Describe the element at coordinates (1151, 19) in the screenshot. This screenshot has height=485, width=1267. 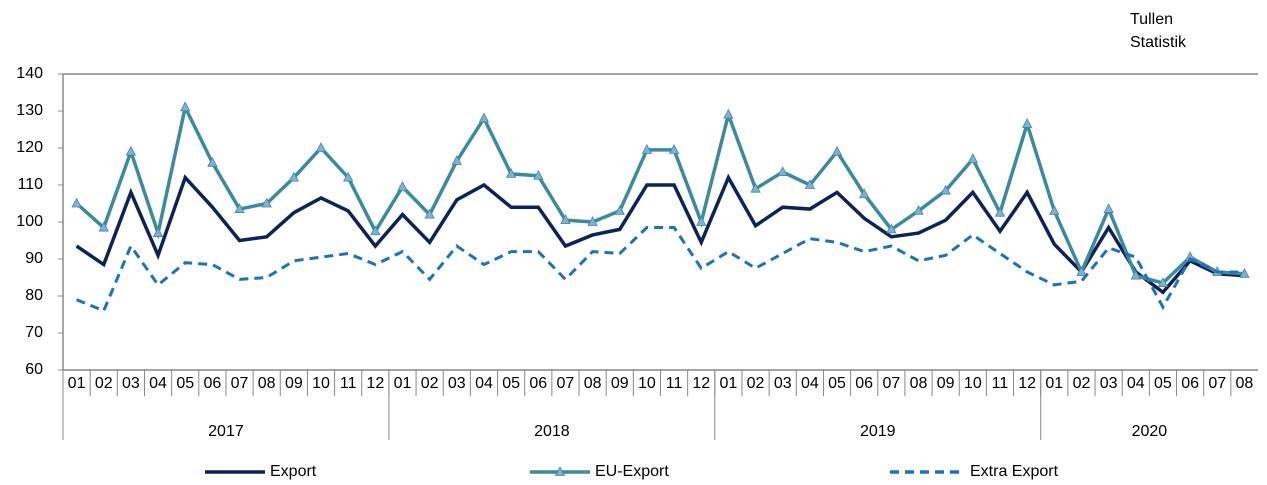
I see `annotation: Tullen` at that location.